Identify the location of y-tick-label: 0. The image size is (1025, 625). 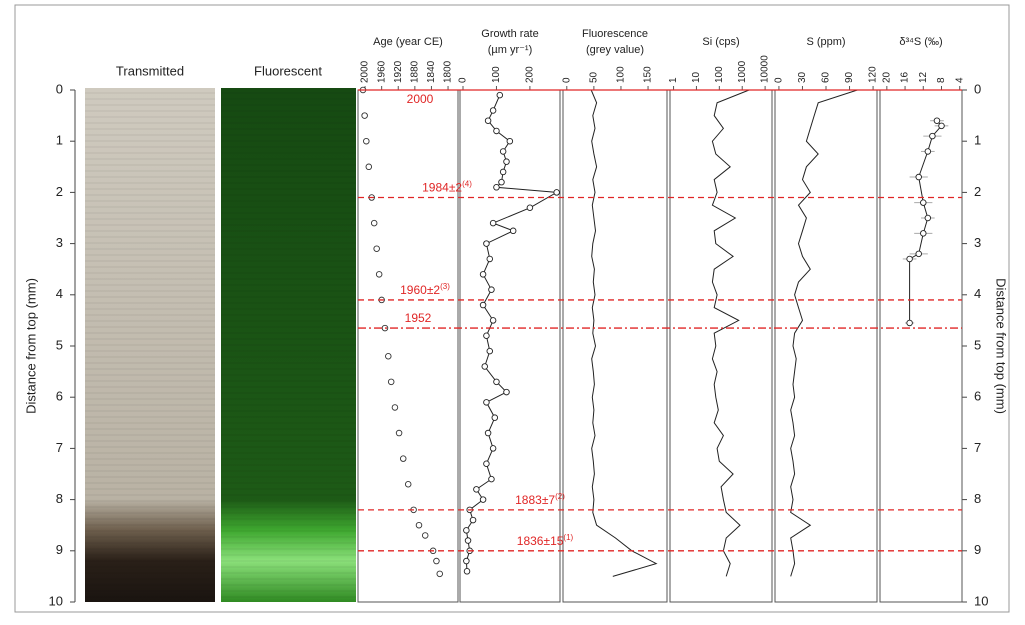
(977, 88).